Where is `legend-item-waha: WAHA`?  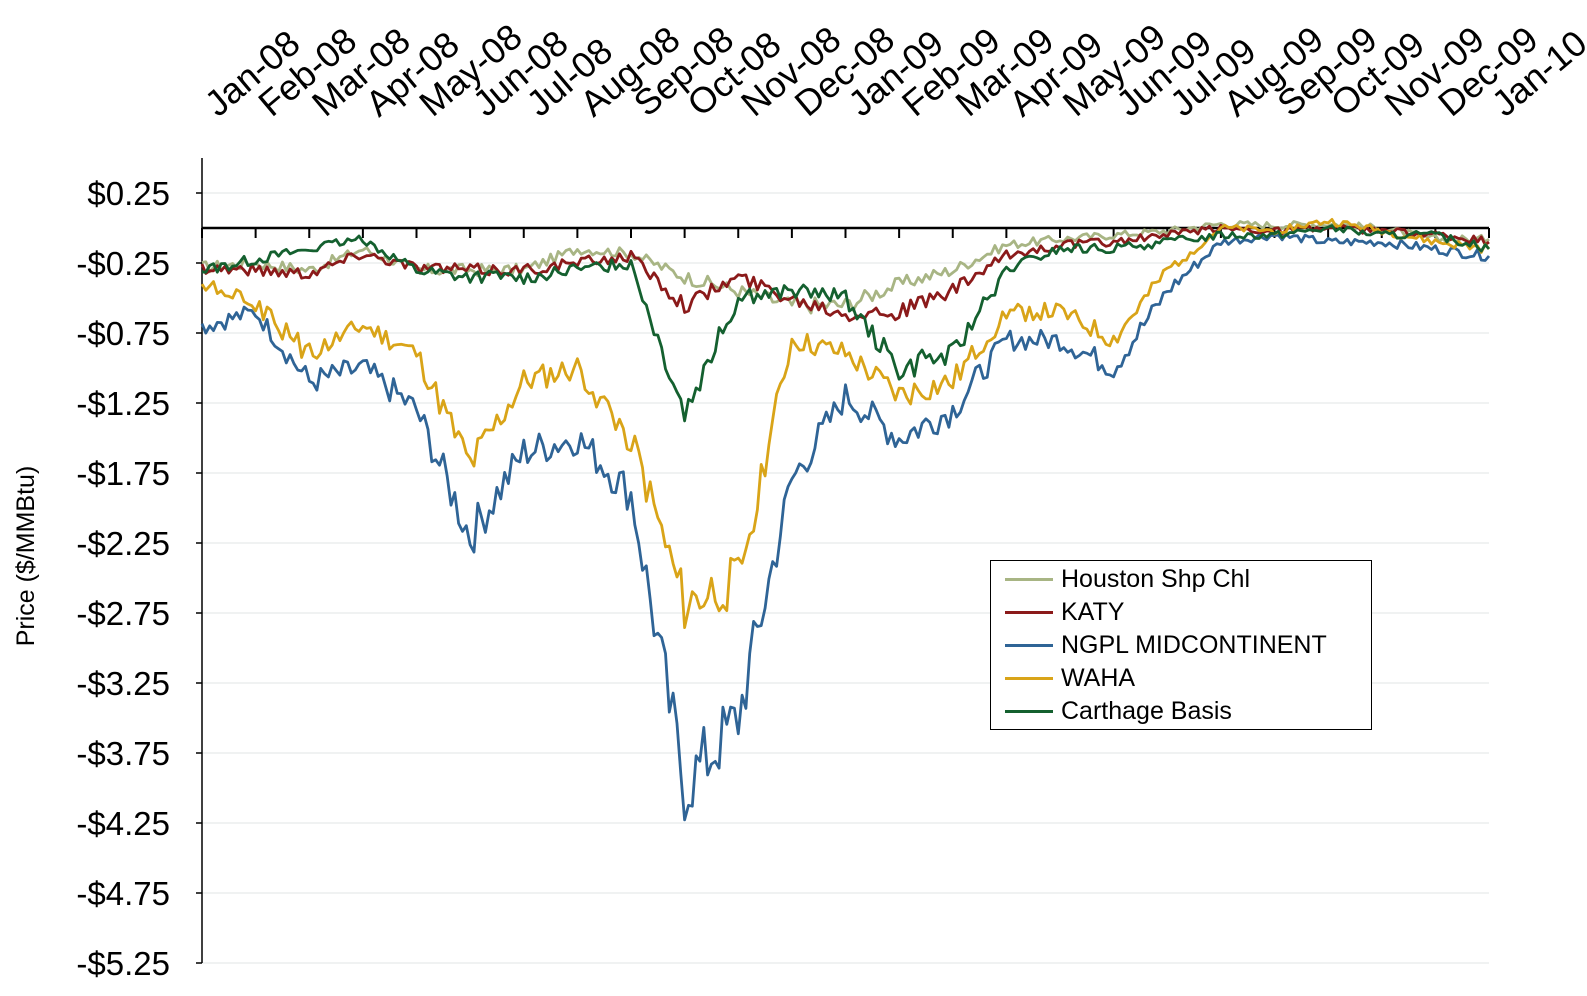
legend-item-waha: WAHA is located at coordinates (1070, 678).